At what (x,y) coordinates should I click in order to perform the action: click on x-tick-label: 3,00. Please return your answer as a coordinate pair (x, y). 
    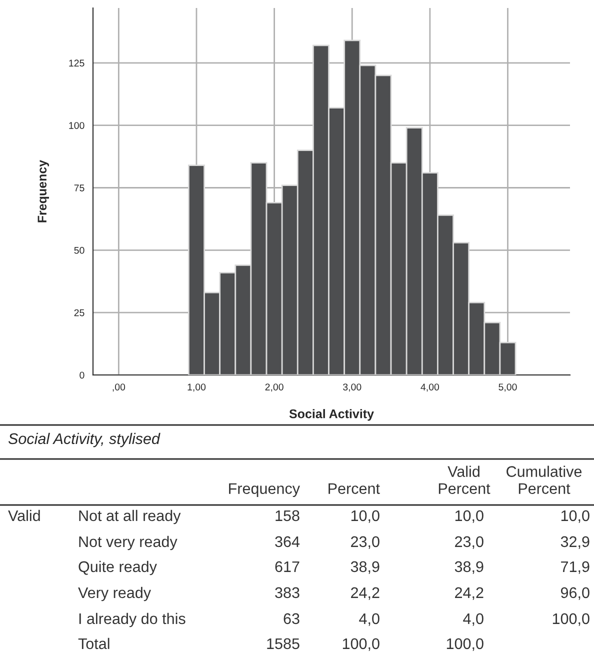
    Looking at the image, I should click on (352, 388).